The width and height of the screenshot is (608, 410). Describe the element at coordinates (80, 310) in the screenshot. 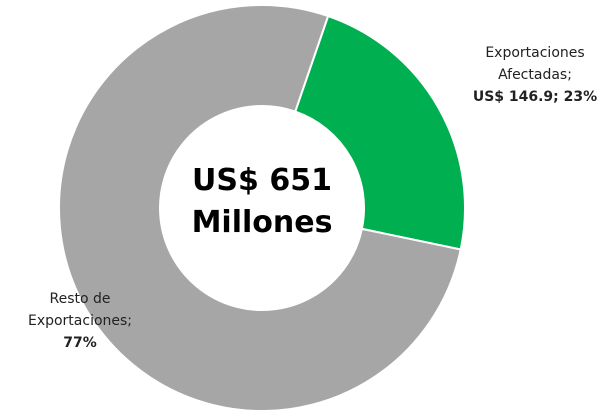

I see `category-label: Resto de Exportaciones;` at that location.